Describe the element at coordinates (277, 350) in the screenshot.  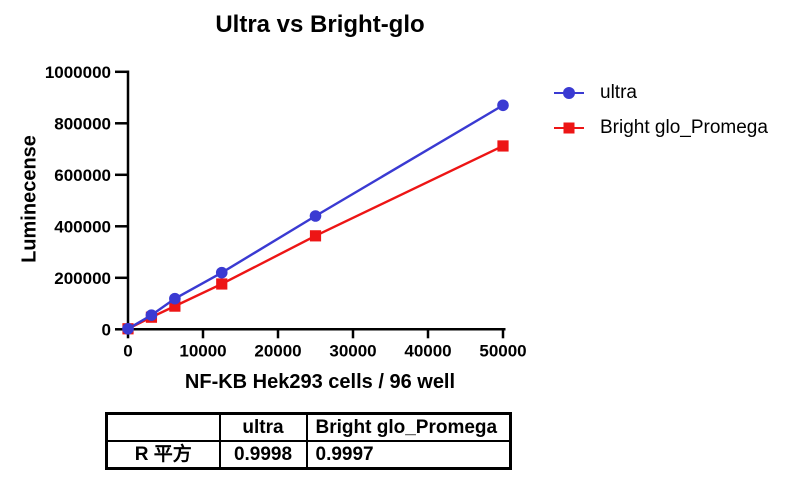
I see `x-tick-label: 20000` at that location.